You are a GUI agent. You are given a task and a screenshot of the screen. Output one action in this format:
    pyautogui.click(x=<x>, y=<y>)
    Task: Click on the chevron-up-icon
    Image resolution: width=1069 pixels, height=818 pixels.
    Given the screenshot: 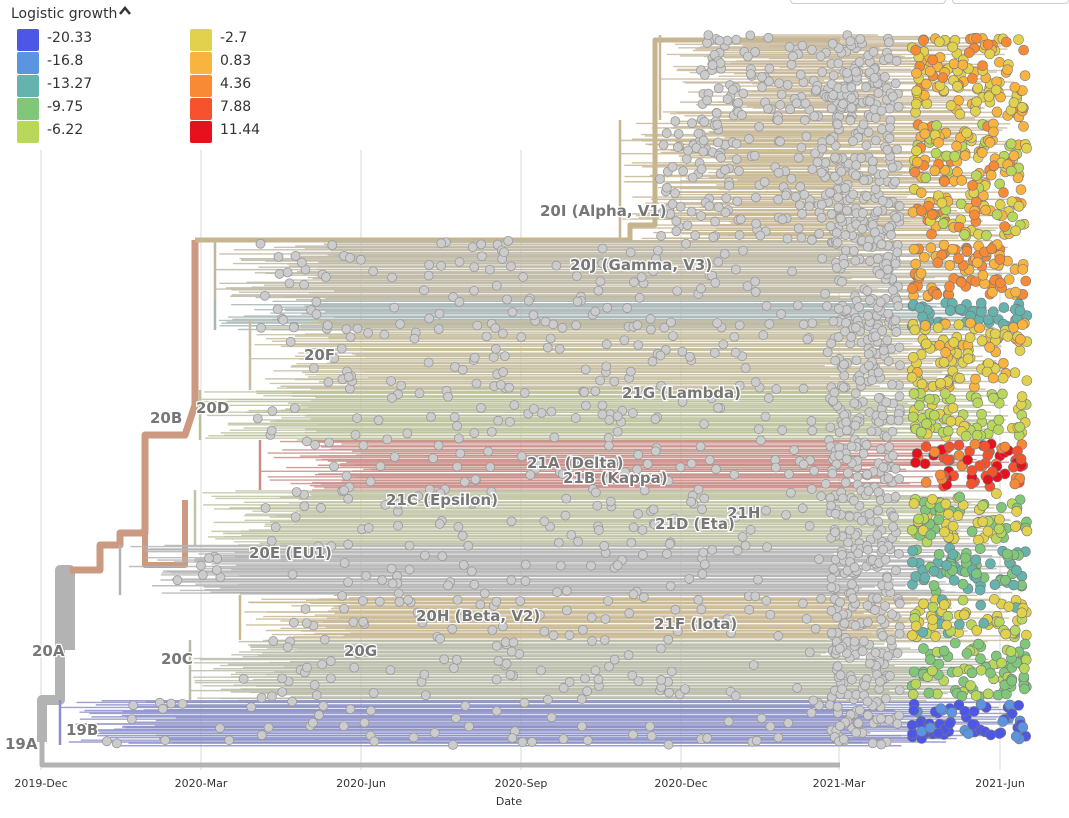 What is the action you would take?
    pyautogui.click(x=125, y=13)
    